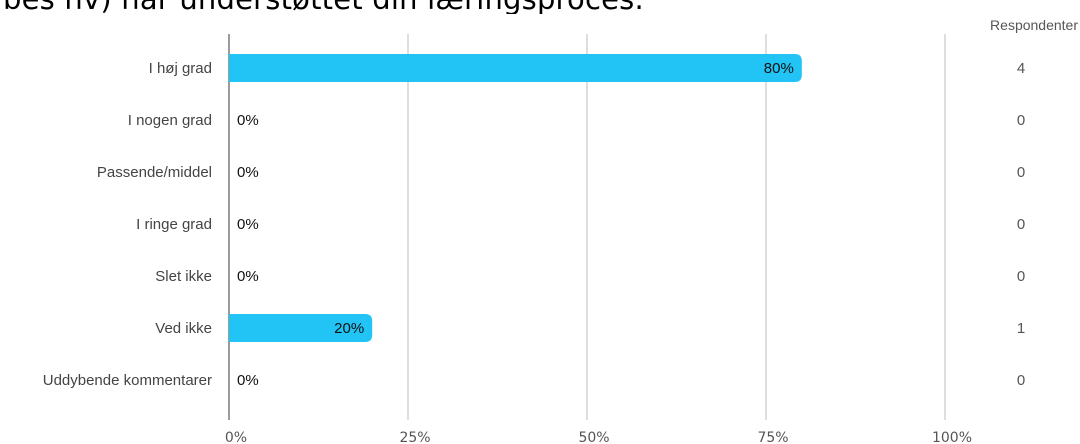  I want to click on category-label: Ved ikke, so click(183, 328).